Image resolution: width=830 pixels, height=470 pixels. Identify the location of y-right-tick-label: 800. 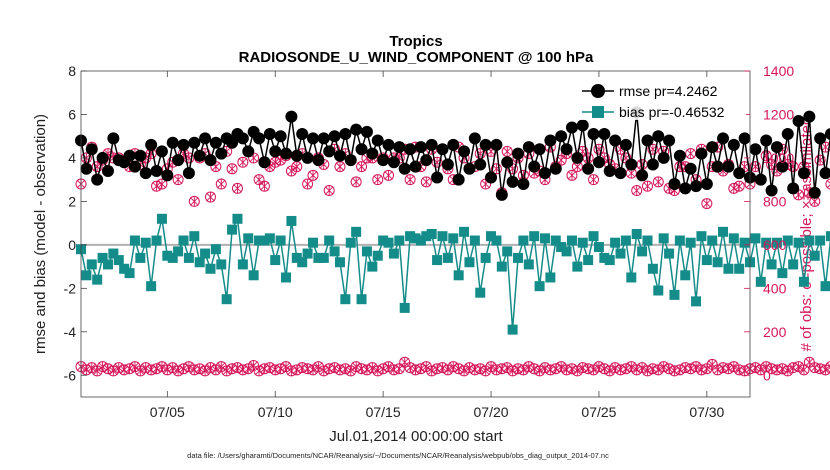
(775, 201).